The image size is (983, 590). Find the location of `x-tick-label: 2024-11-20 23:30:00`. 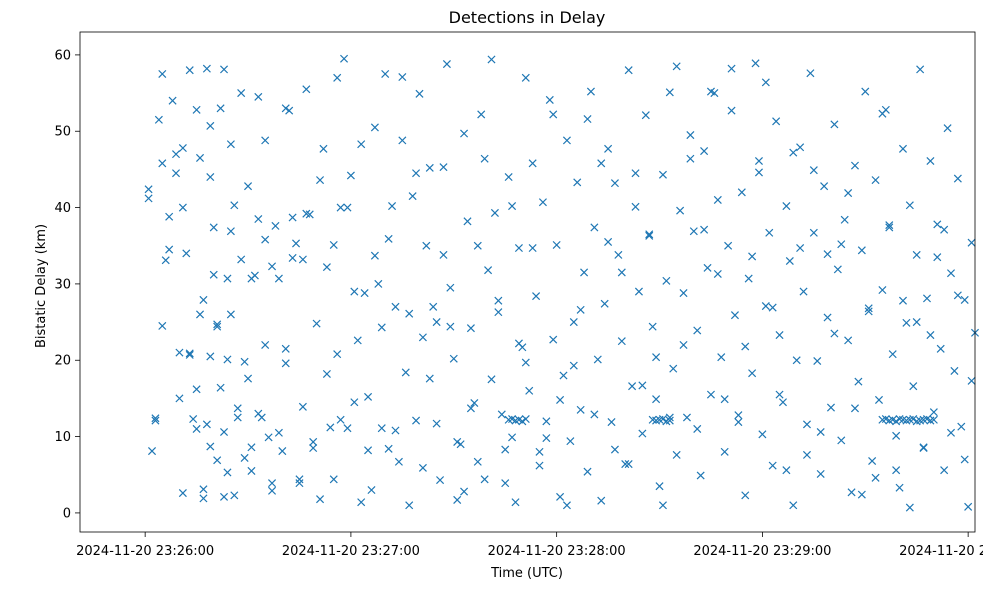

x-tick-label: 2024-11-20 23:30:00 is located at coordinates (941, 551).